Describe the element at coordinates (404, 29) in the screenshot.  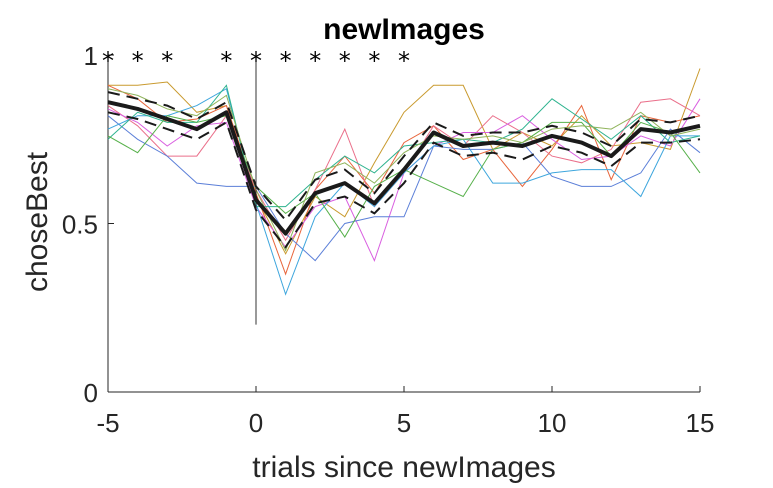
I see `chart-title: newImages` at that location.